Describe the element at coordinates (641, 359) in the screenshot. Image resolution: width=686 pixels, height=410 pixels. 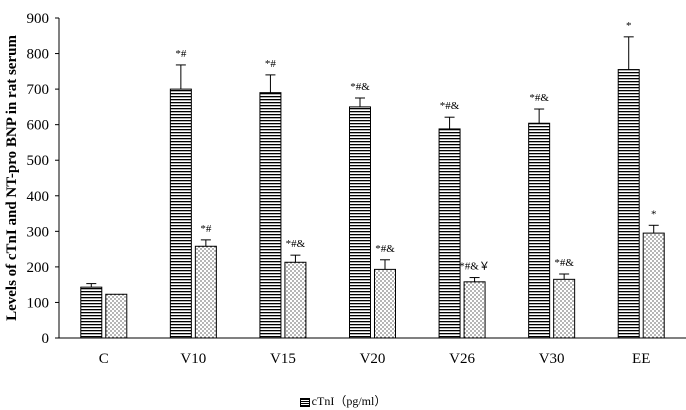
I see `x-tick-label: EE` at that location.